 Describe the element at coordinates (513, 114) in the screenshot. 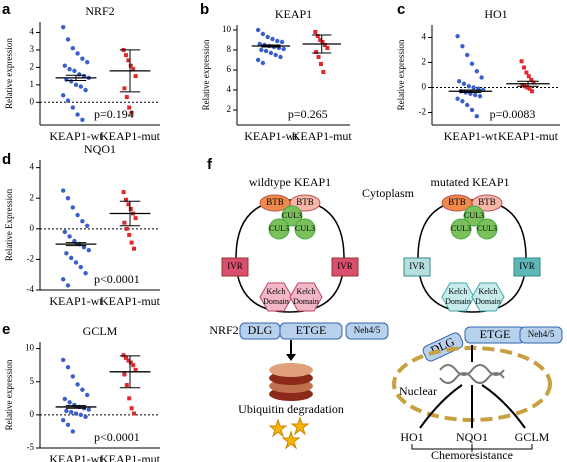

I see `p-value: p=0.0083` at that location.